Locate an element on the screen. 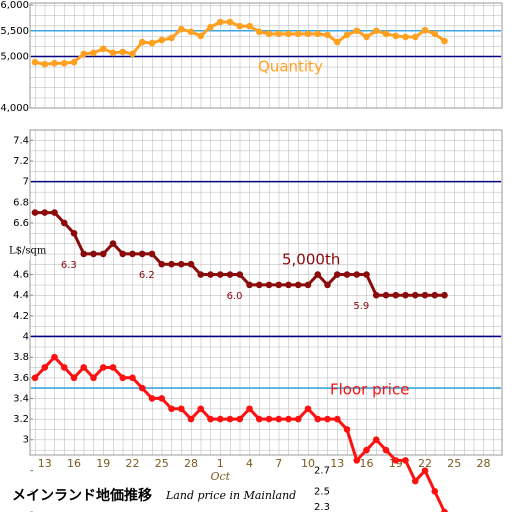  y-tick-label: 3.8 is located at coordinates (21, 357).